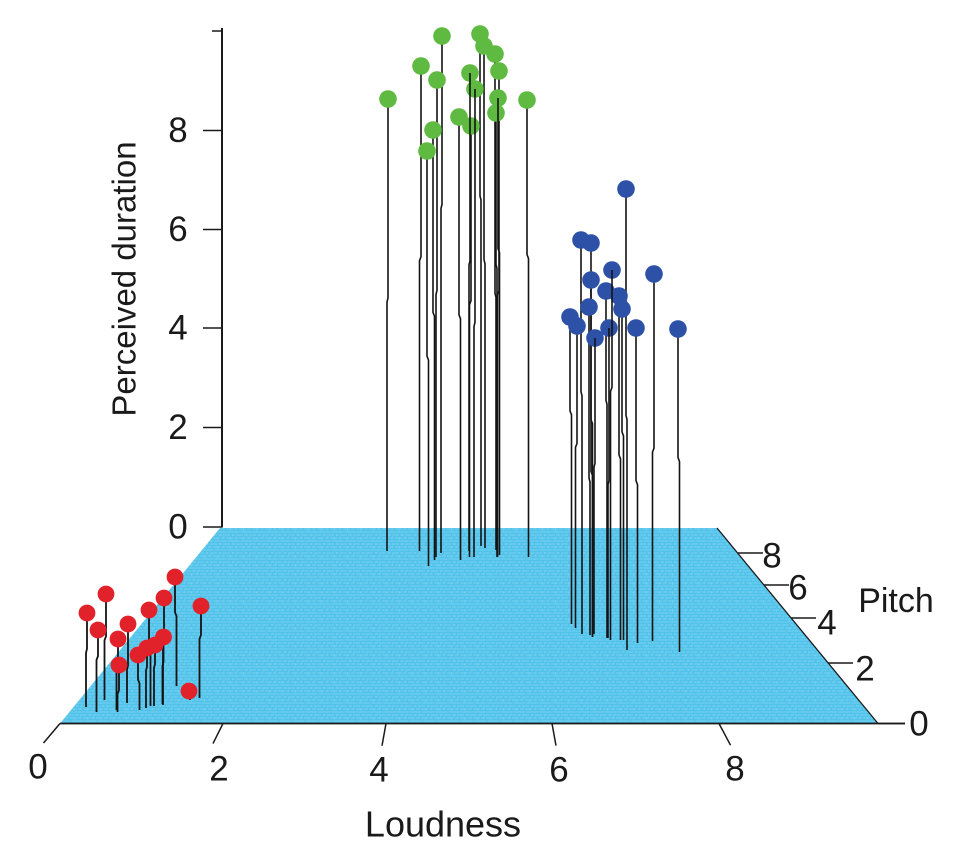 This screenshot has height=858, width=958. What do you see at coordinates (124, 278) in the screenshot?
I see `svg-text: Perceived duration` at bounding box center [124, 278].